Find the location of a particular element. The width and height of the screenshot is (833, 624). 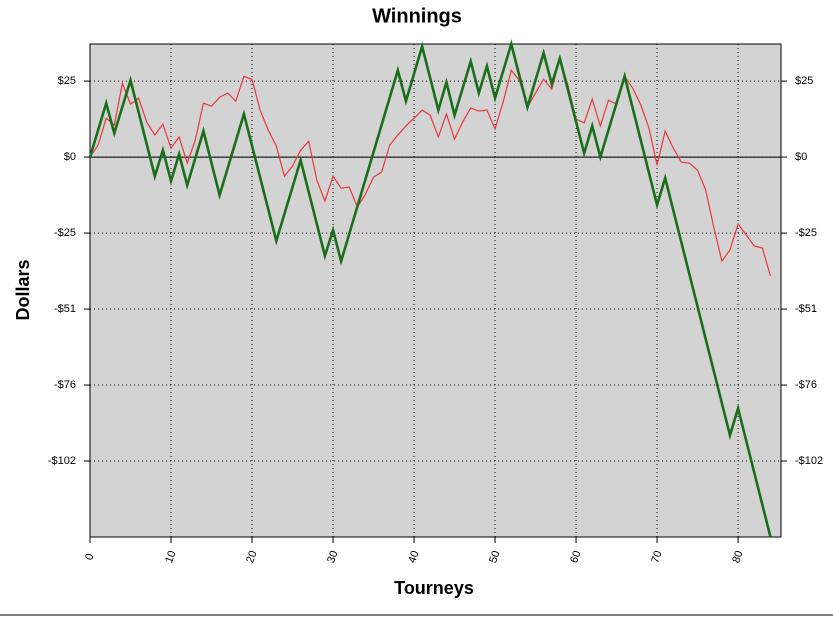

y-tick-label: $0 is located at coordinates (70, 157).